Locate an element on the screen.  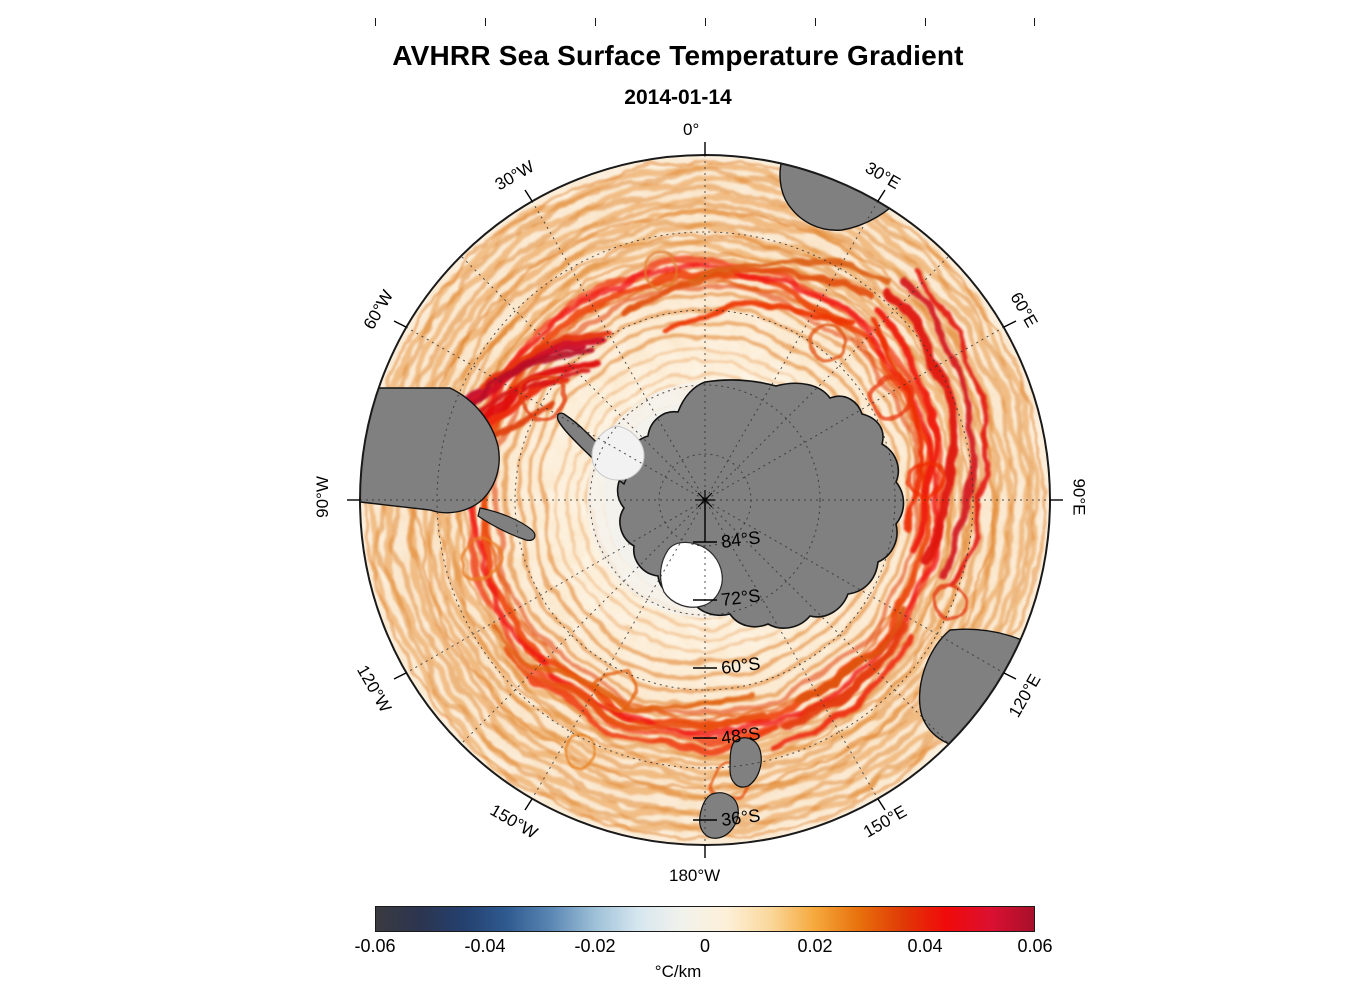
colorbar-label-3: 0 is located at coordinates (704, 946).